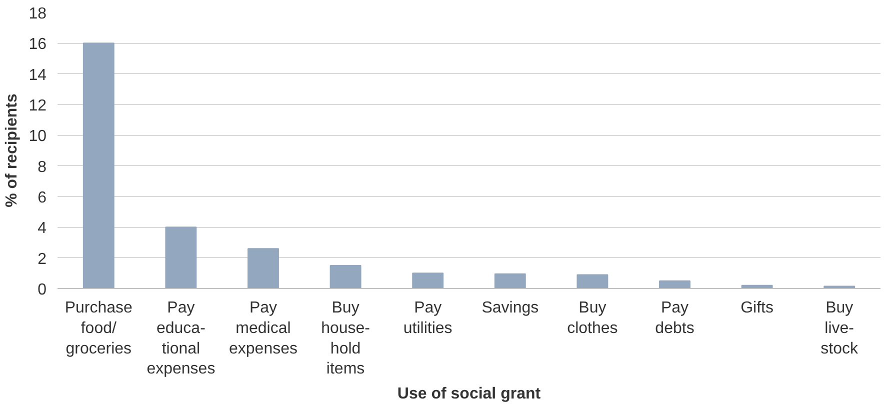  I want to click on y-tick-label: 4, so click(42, 229).